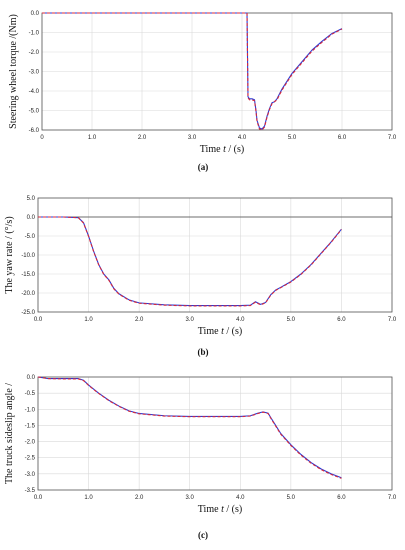 The width and height of the screenshot is (405, 550). Describe the element at coordinates (34, 131) in the screenshot. I see `y-tick-label: -6.0` at that location.